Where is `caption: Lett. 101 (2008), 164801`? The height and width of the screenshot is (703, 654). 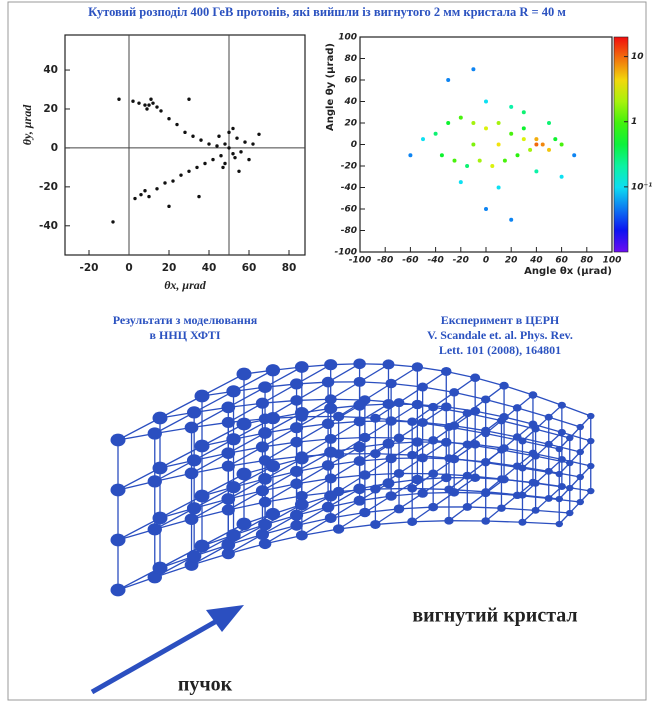 caption: Lett. 101 (2008), 164801 is located at coordinates (500, 350).